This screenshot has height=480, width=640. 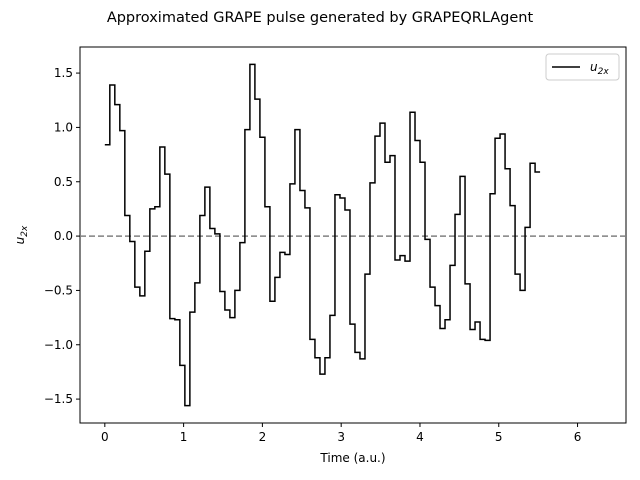 I want to click on legend-box, so click(x=582, y=67).